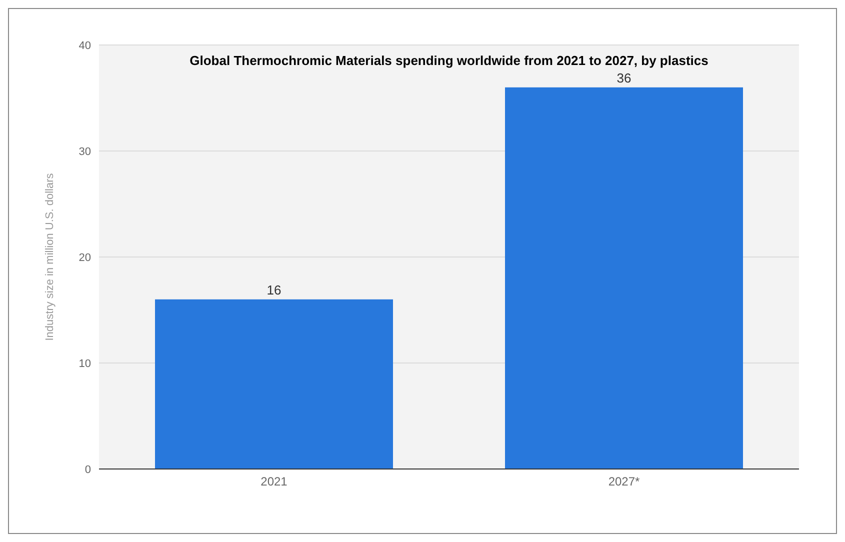 The width and height of the screenshot is (845, 542). What do you see at coordinates (274, 290) in the screenshot?
I see `data-label: 16` at bounding box center [274, 290].